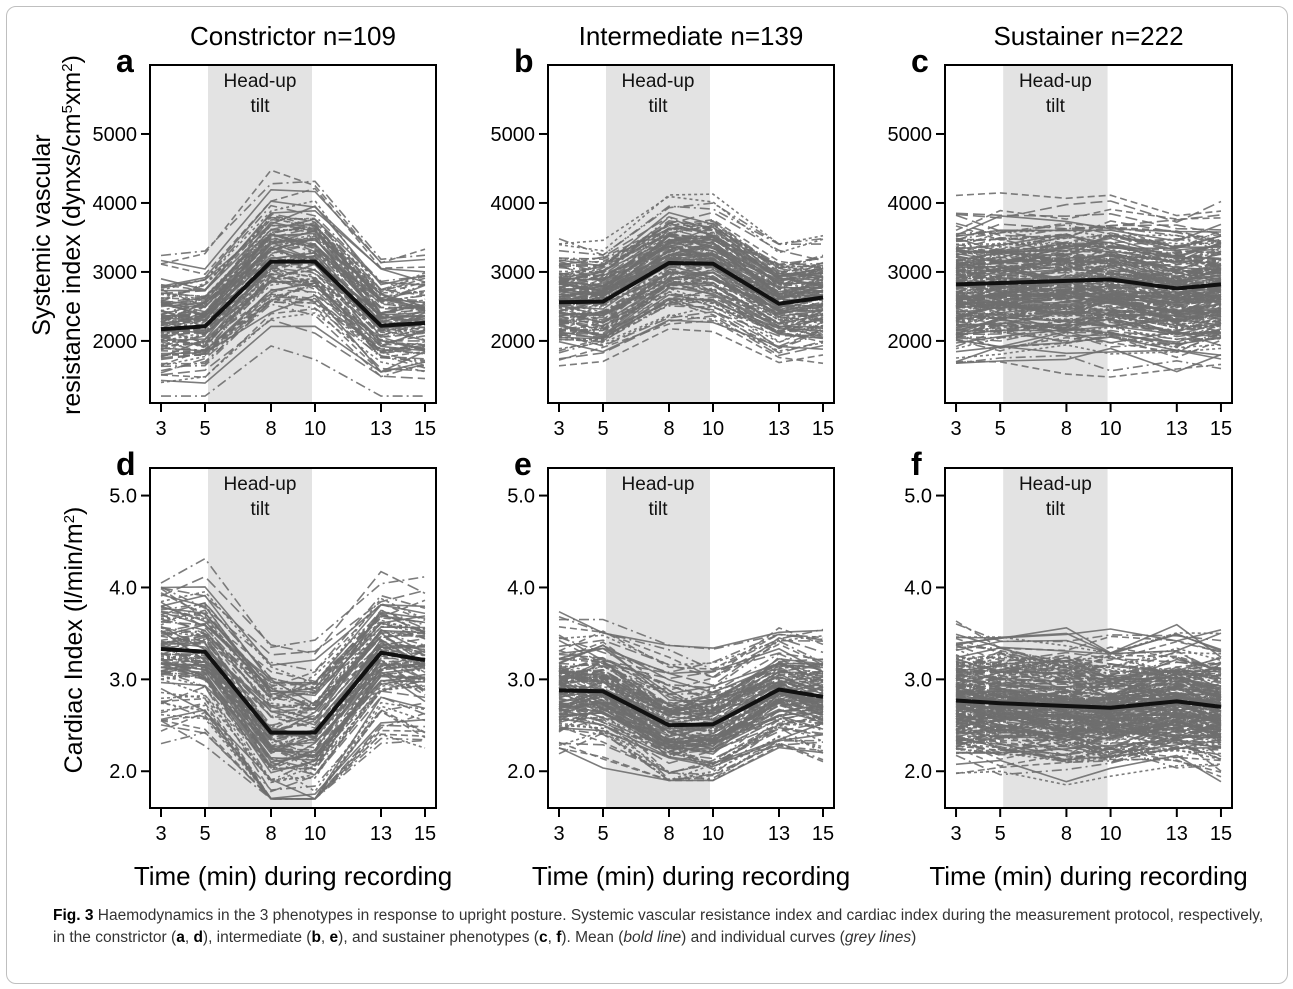 The width and height of the screenshot is (1293, 989). I want to click on panel-letter: c, so click(920, 61).